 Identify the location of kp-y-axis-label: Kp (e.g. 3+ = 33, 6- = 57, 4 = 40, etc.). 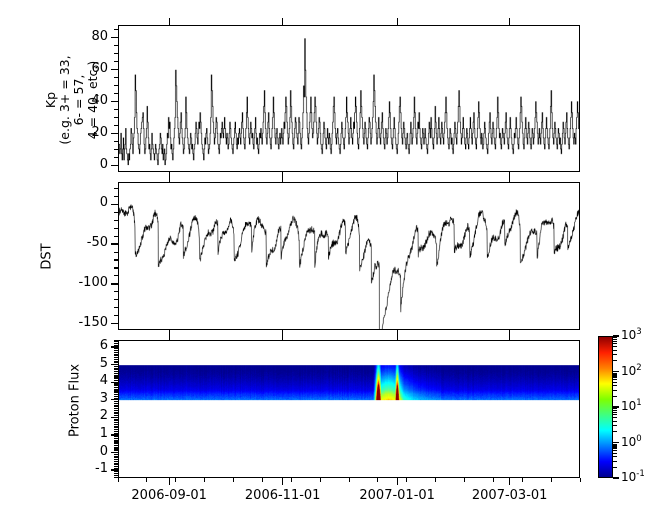
(71, 100).